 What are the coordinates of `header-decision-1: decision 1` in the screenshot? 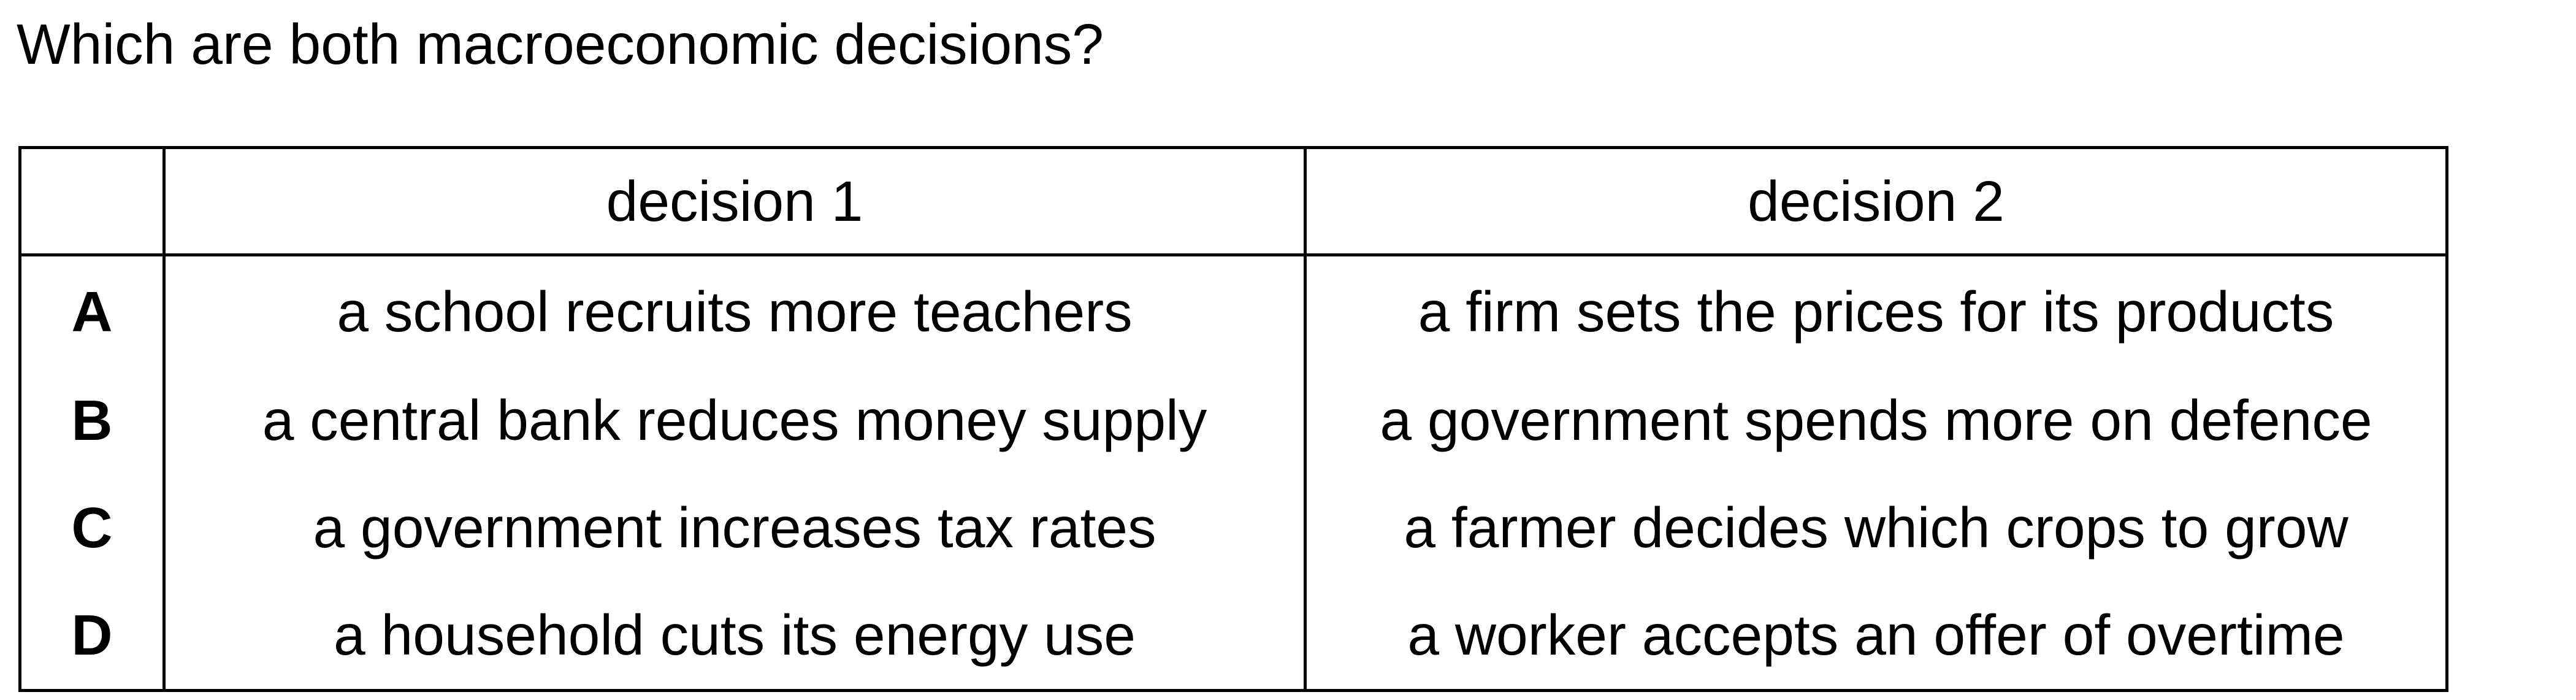 It's located at (734, 201).